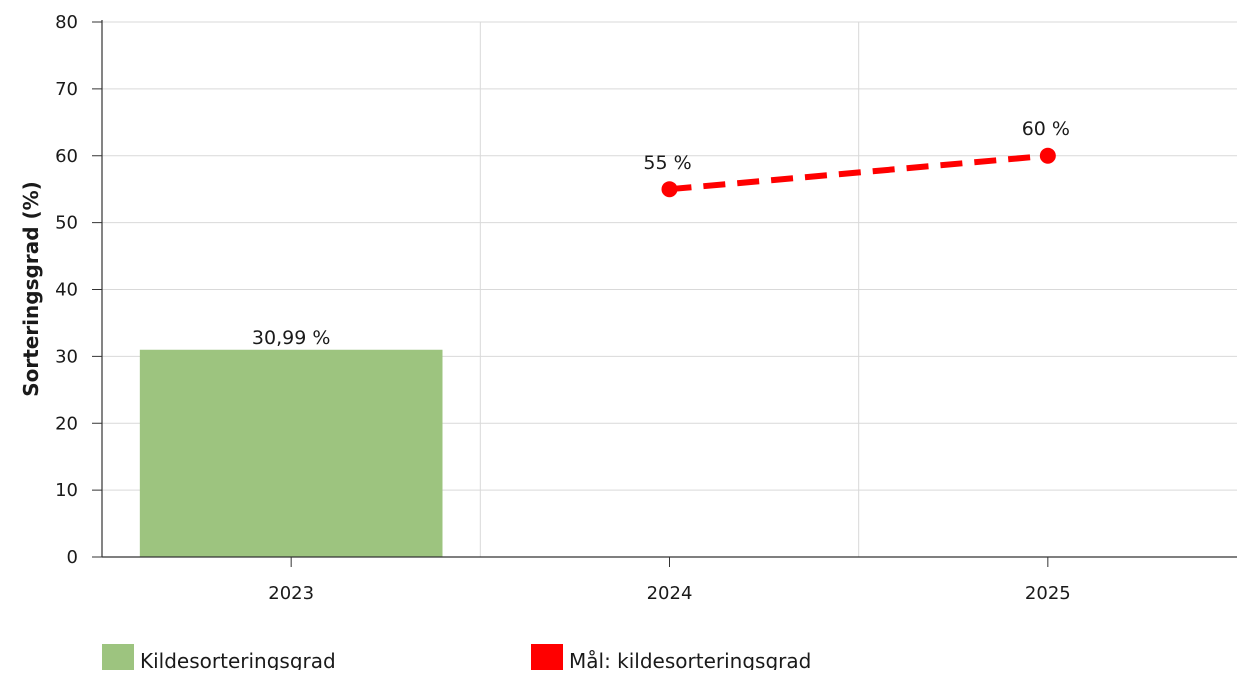 This screenshot has height=674, width=1237. What do you see at coordinates (670, 593) in the screenshot?
I see `x-tick-label: 2024` at bounding box center [670, 593].